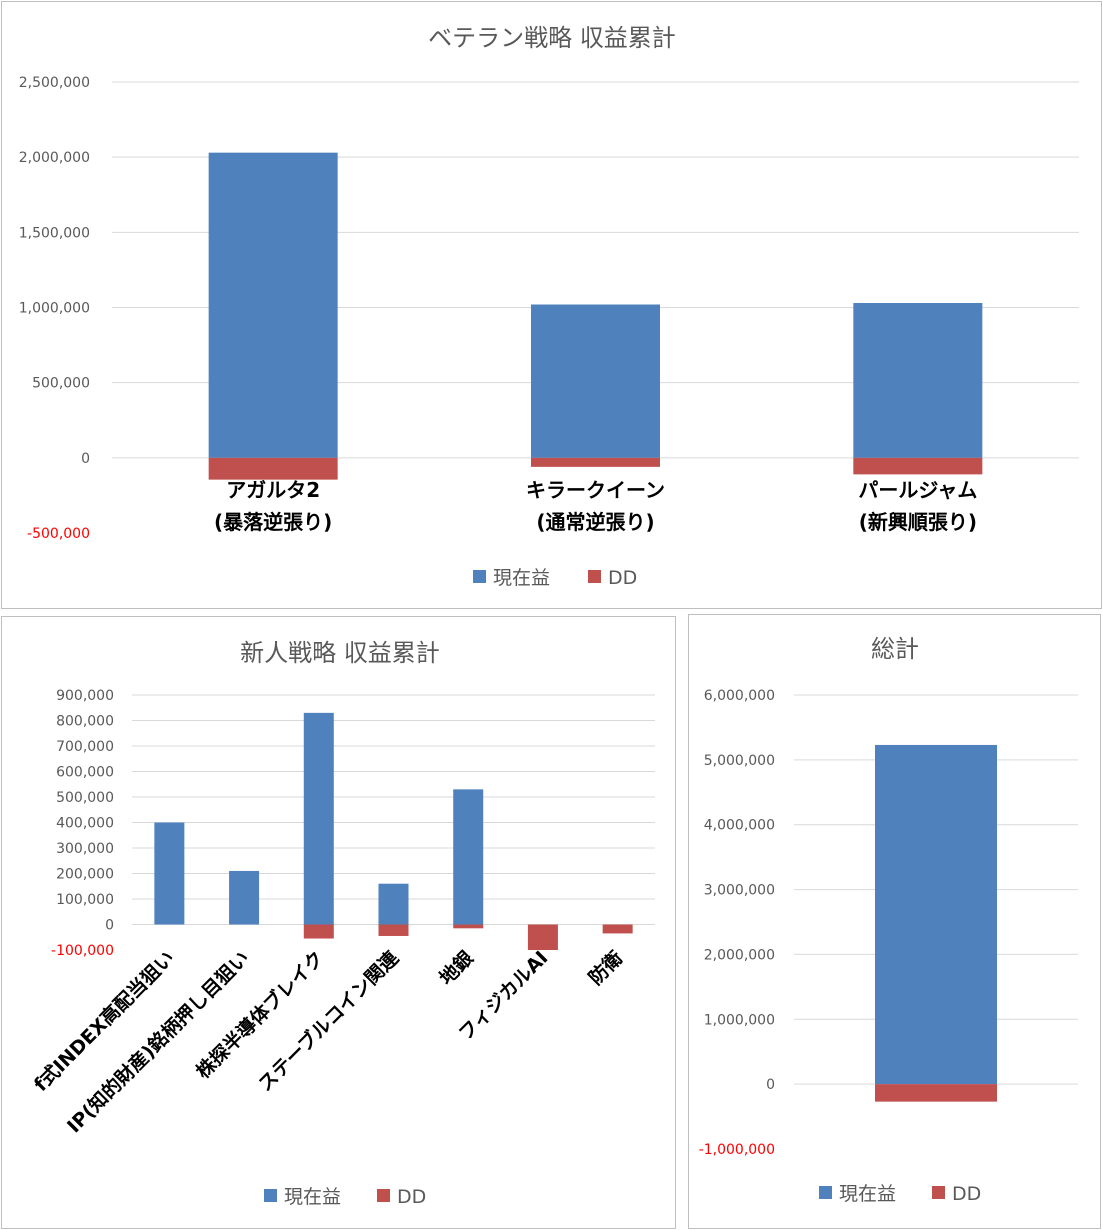 The width and height of the screenshot is (1103, 1230). Describe the element at coordinates (259, 1014) in the screenshot. I see `x-category-label: 株探半導体ブレイク` at that location.